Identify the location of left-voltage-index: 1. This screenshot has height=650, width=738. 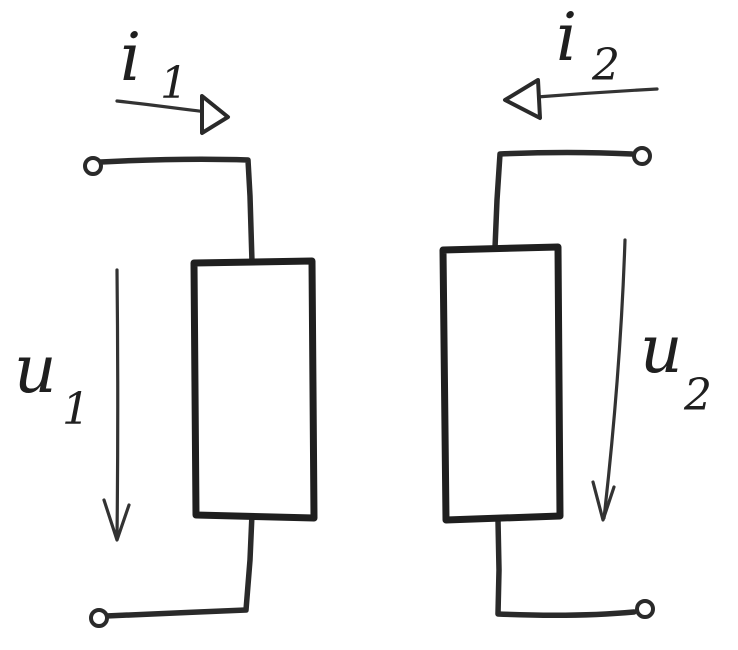
(76, 409).